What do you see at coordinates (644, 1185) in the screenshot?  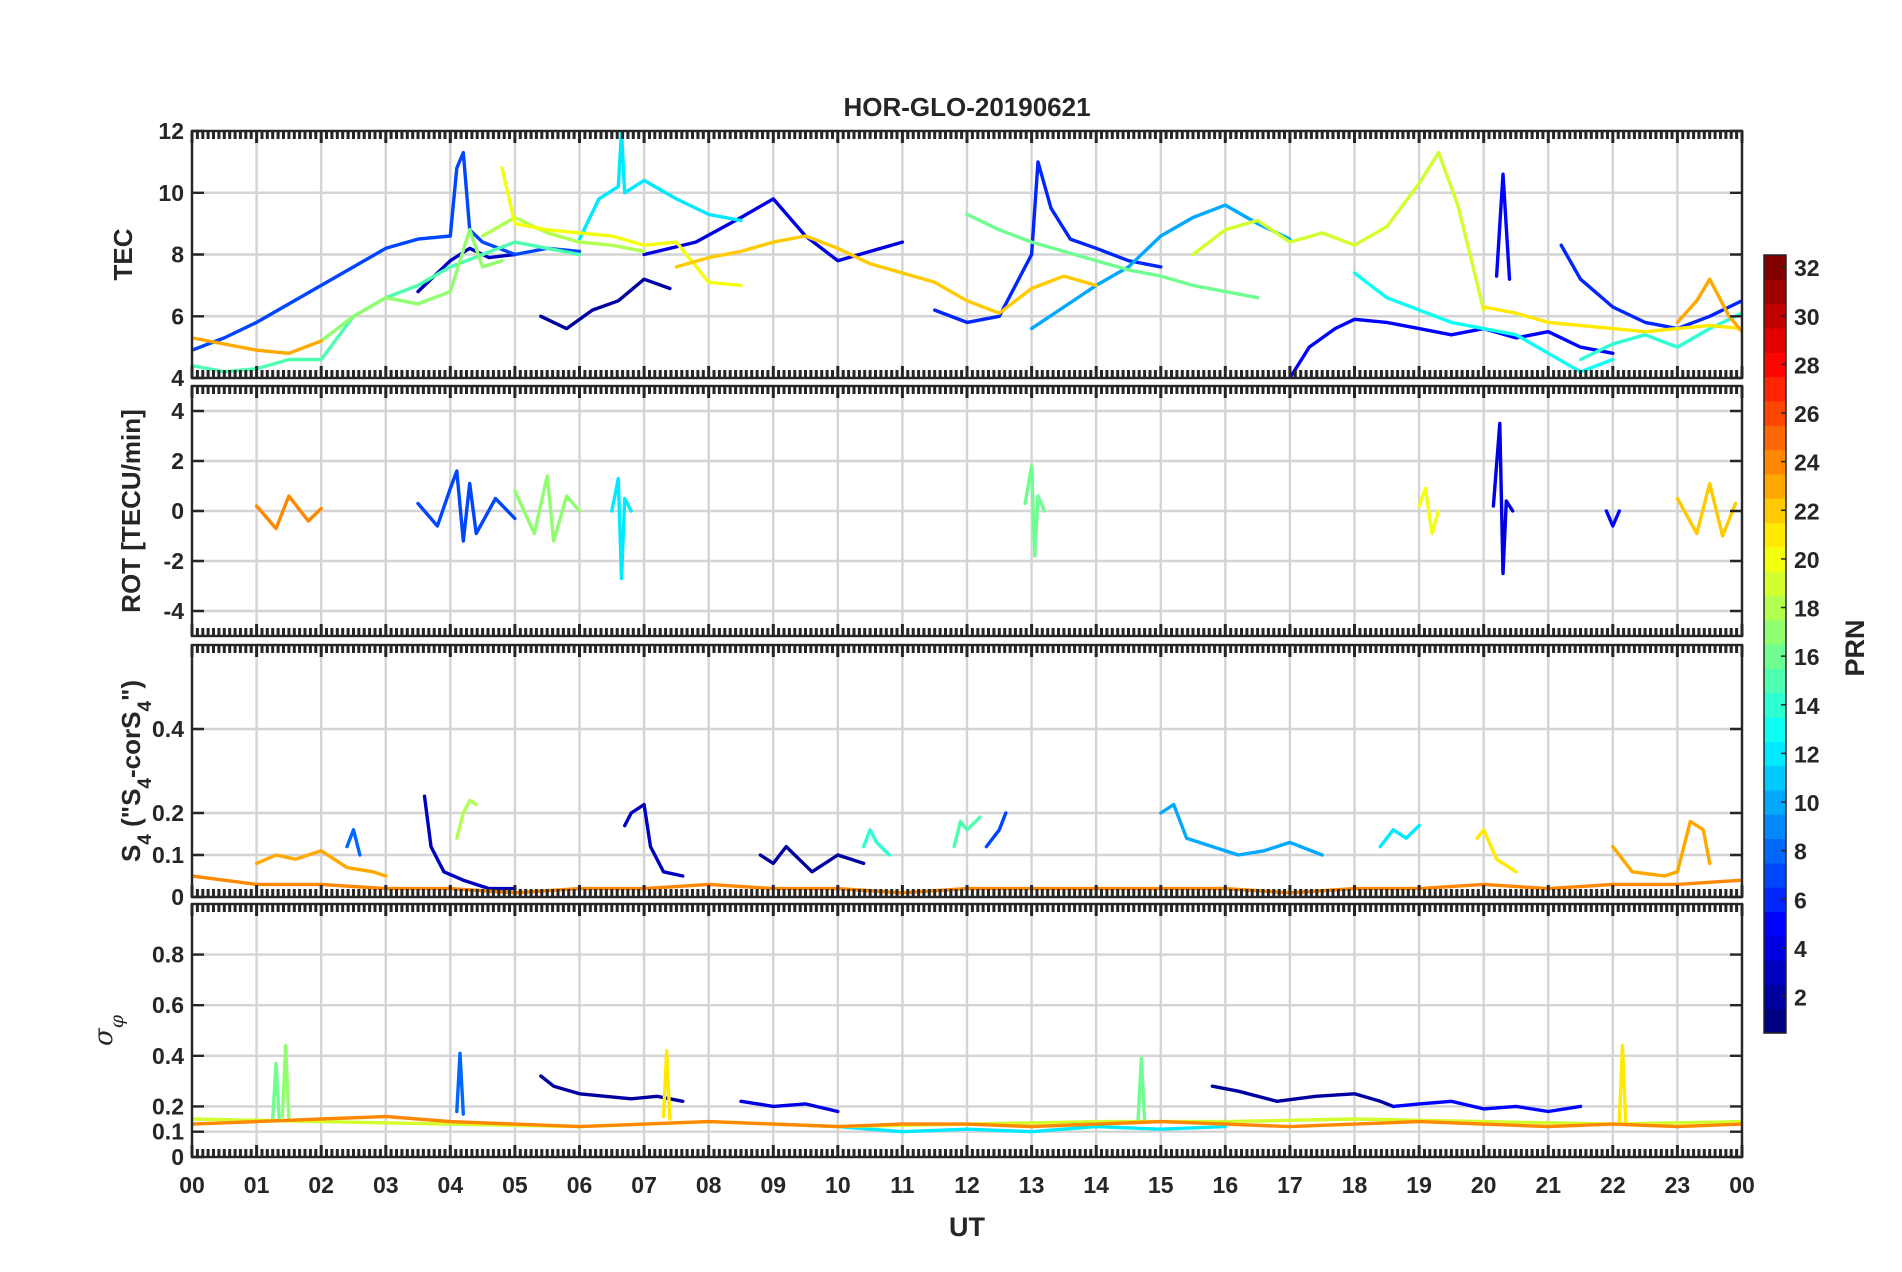 I see `x-tick-label: 07` at bounding box center [644, 1185].